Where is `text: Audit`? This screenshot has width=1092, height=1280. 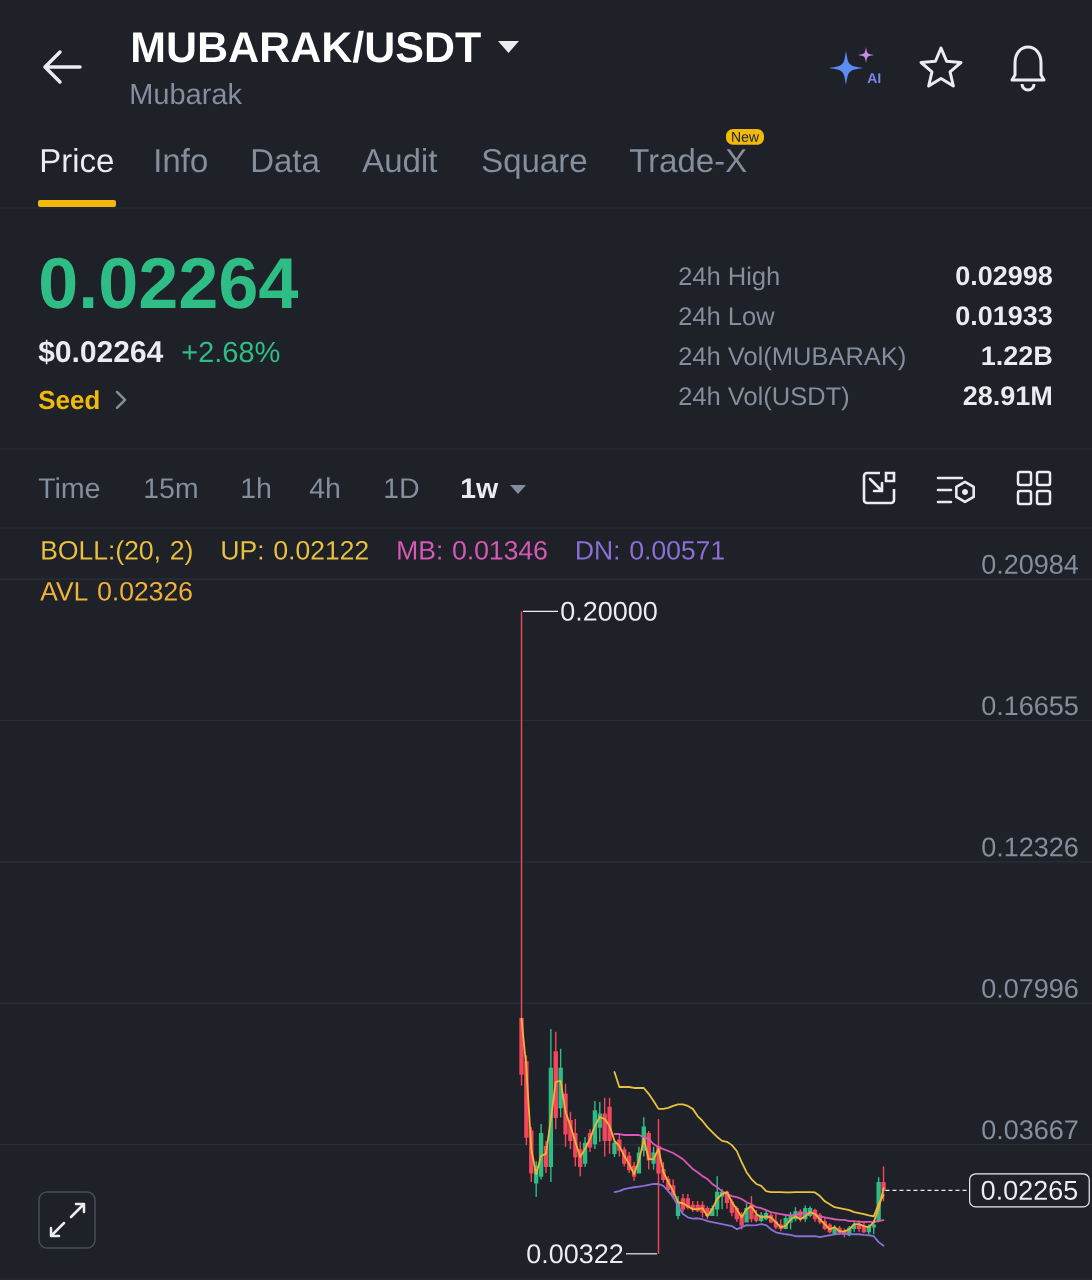
text: Audit is located at coordinates (400, 160).